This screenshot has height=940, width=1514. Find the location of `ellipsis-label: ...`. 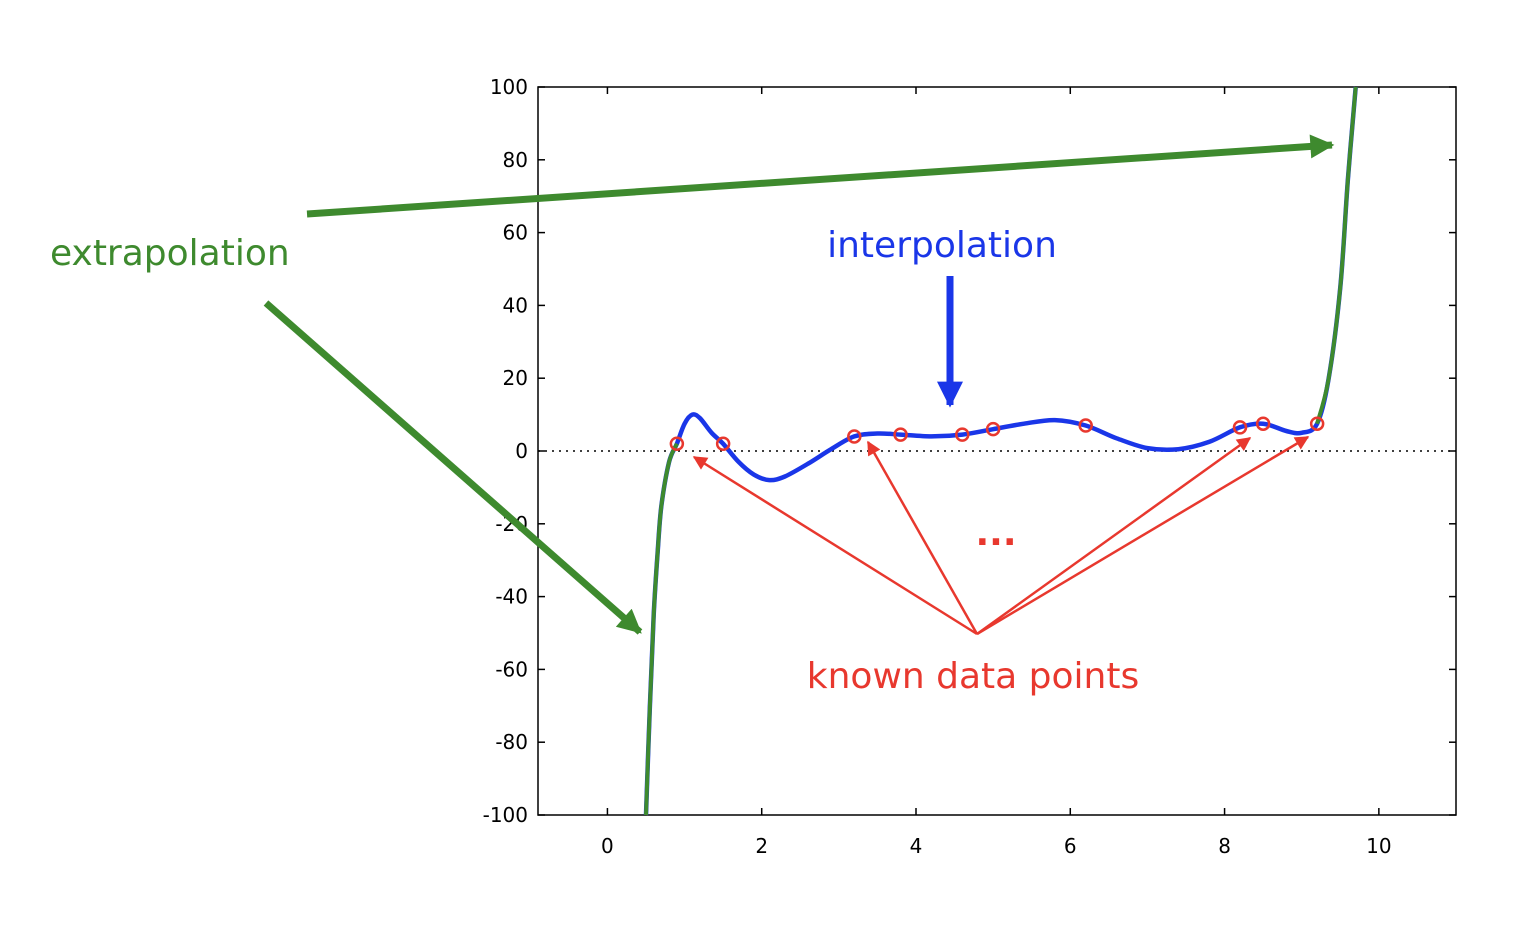

ellipsis-label: ... is located at coordinates (995, 533).